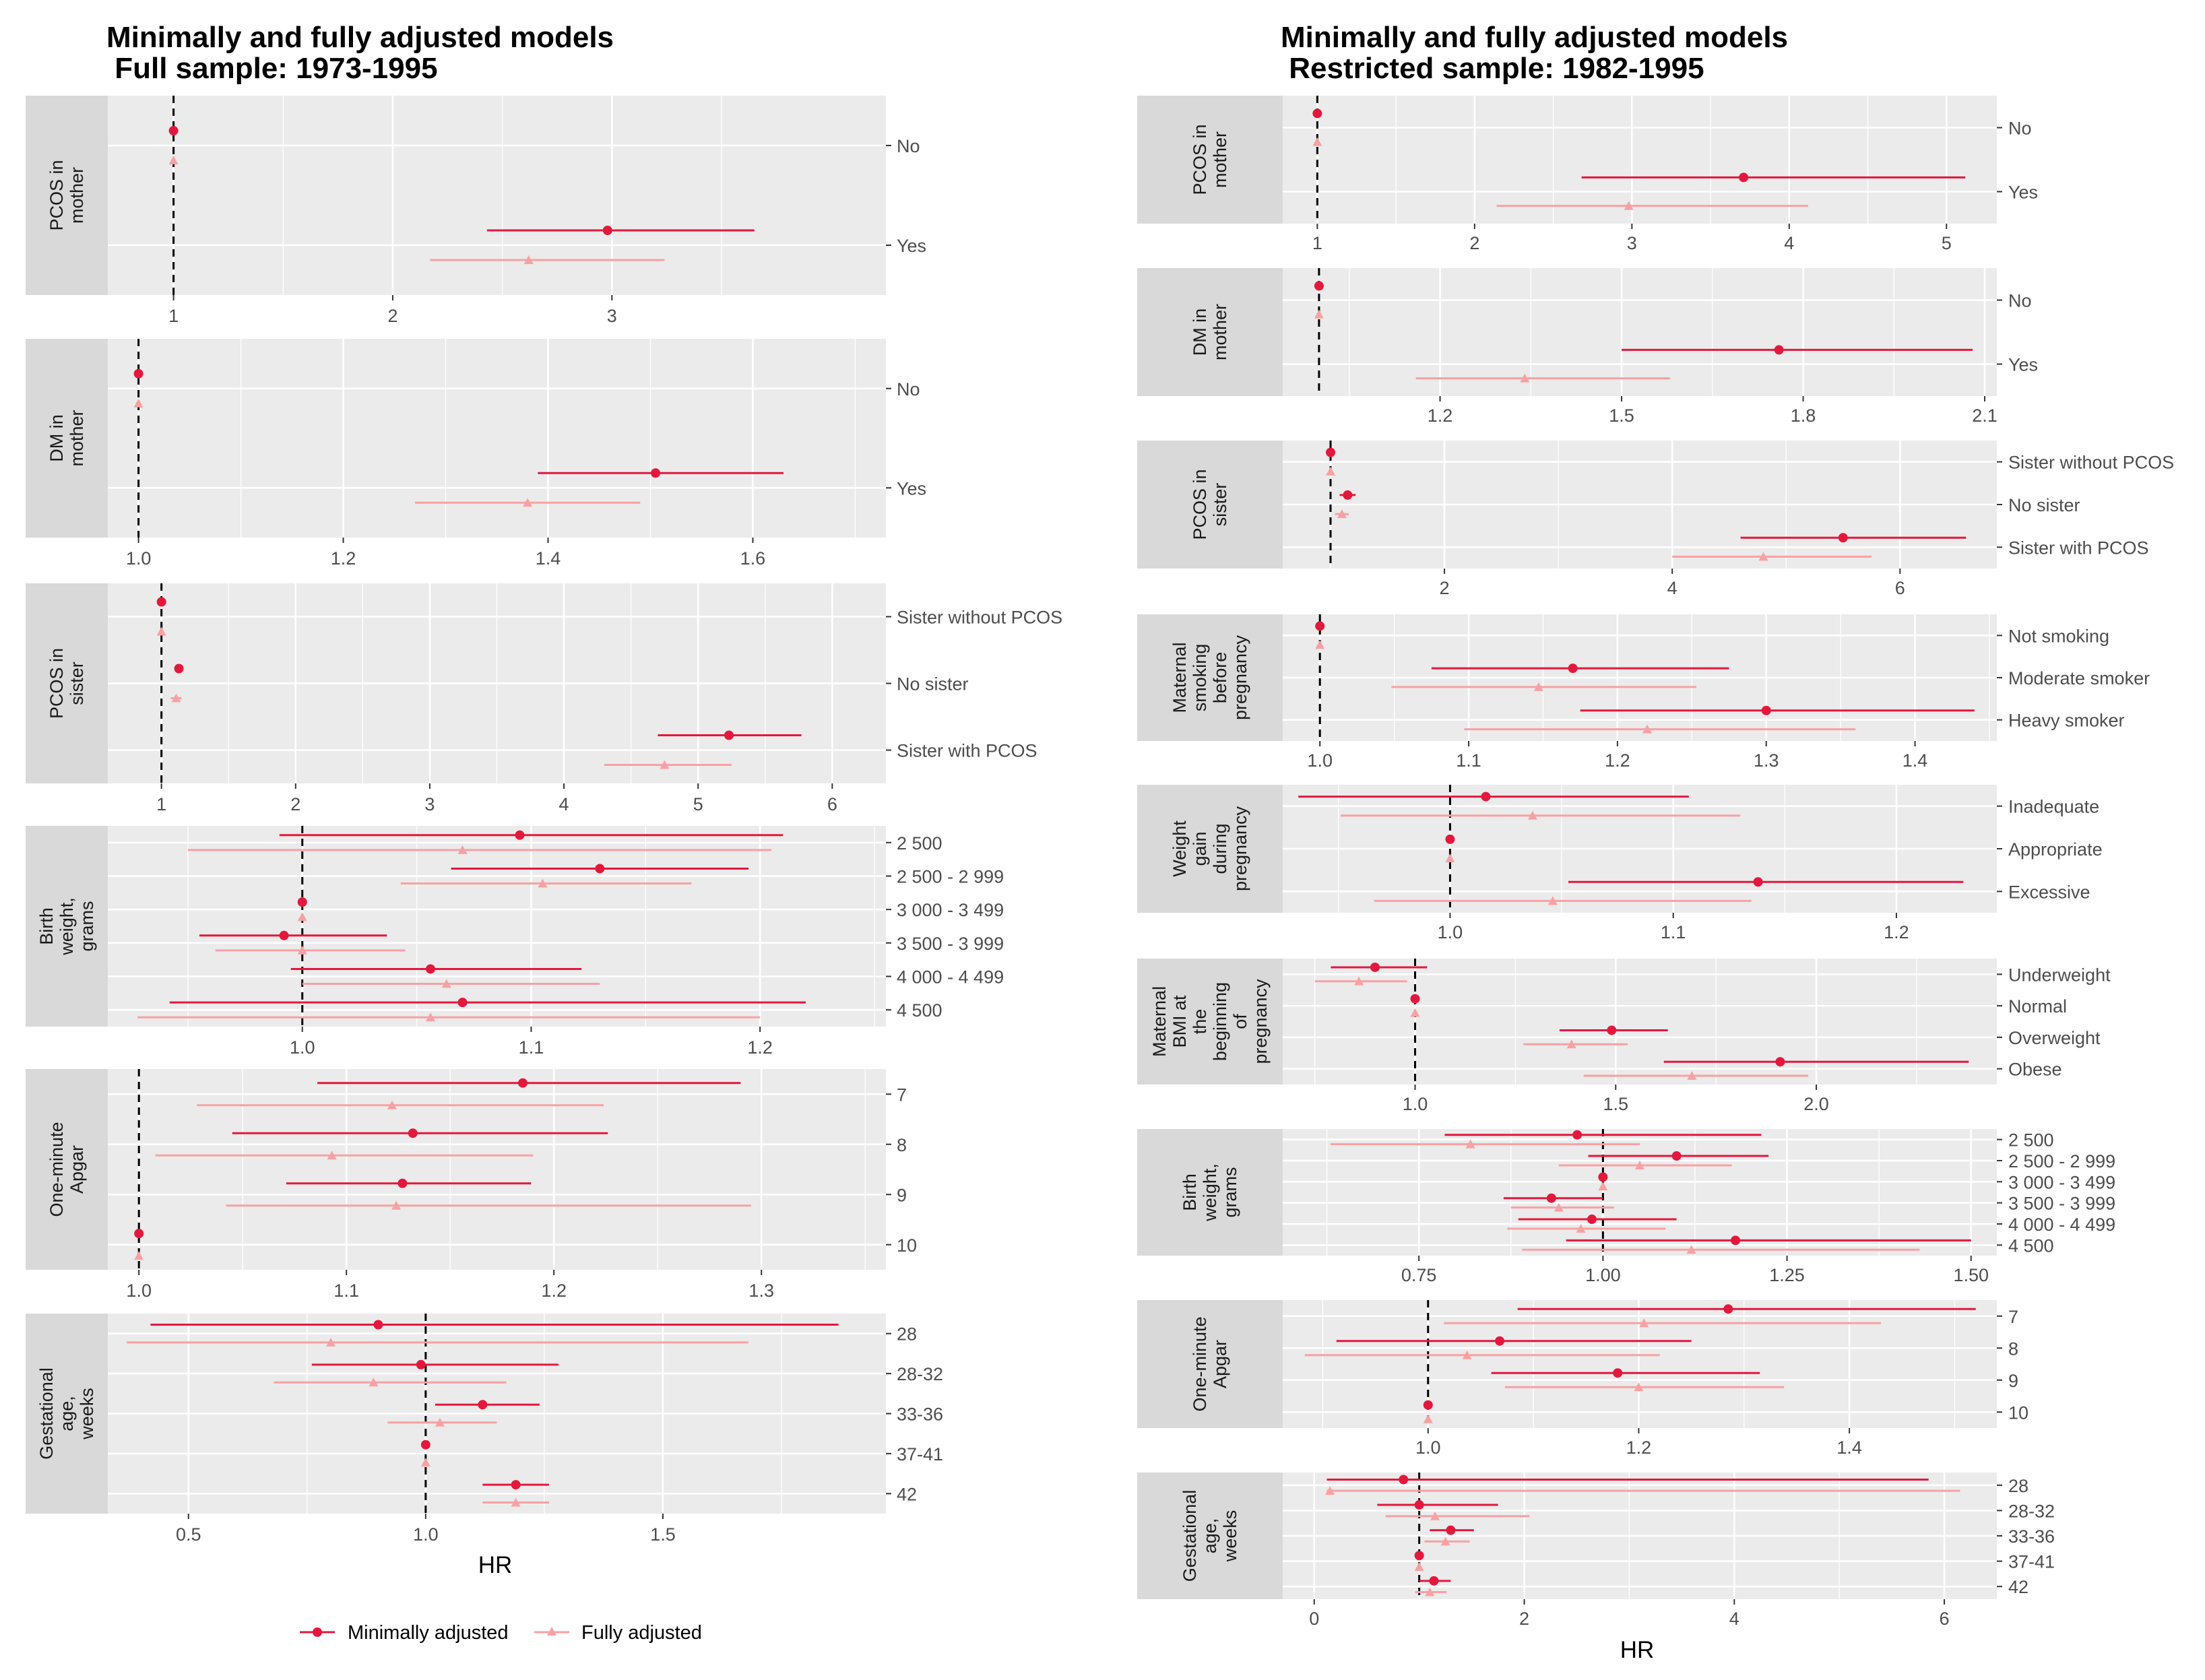  What do you see at coordinates (2091, 463) in the screenshot?
I see `y-tick-label: Sister without PCOS` at bounding box center [2091, 463].